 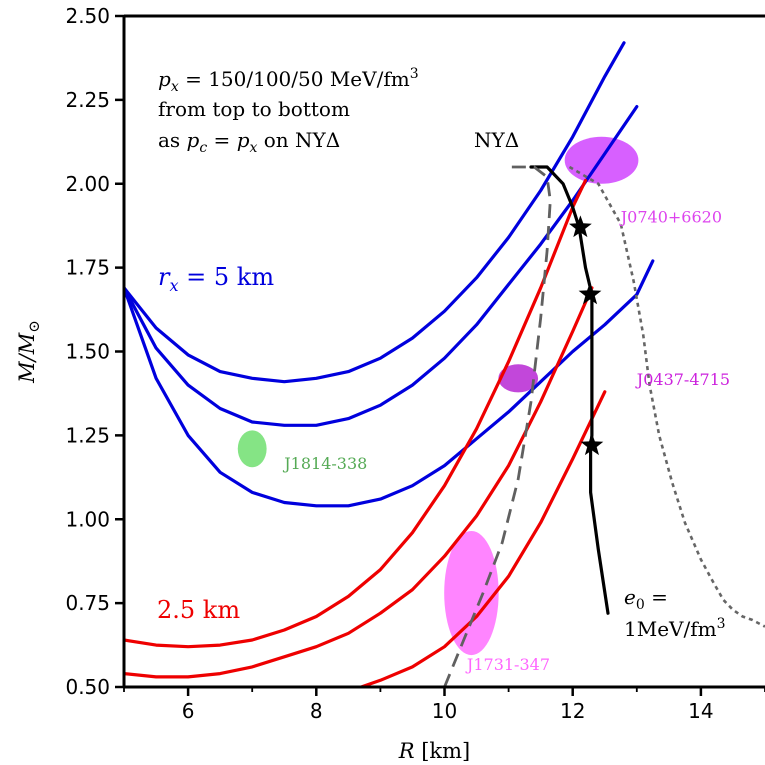 What do you see at coordinates (700, 711) in the screenshot?
I see `x-tick-label: 14` at bounding box center [700, 711].